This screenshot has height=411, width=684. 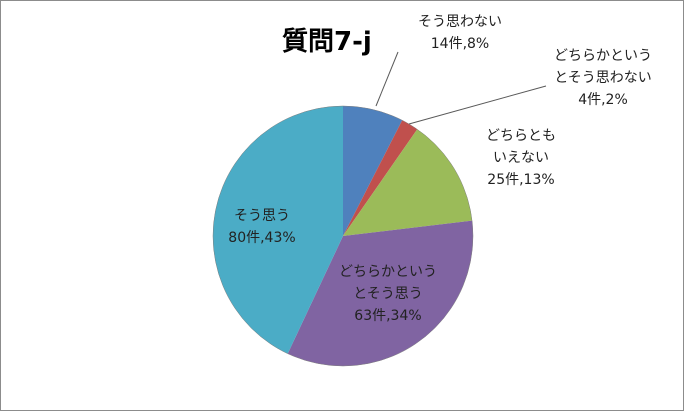 What do you see at coordinates (521, 136) in the screenshot?
I see `slice-neutral-category-label: どちらとも` at bounding box center [521, 136].